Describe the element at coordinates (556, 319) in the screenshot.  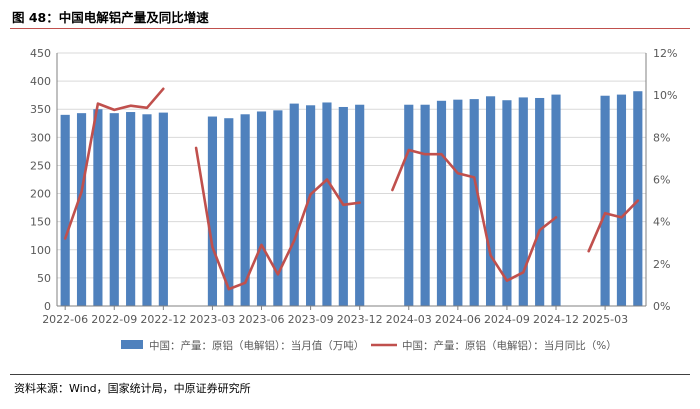
I see `x-axis-tick-label: 2024-12` at that location.